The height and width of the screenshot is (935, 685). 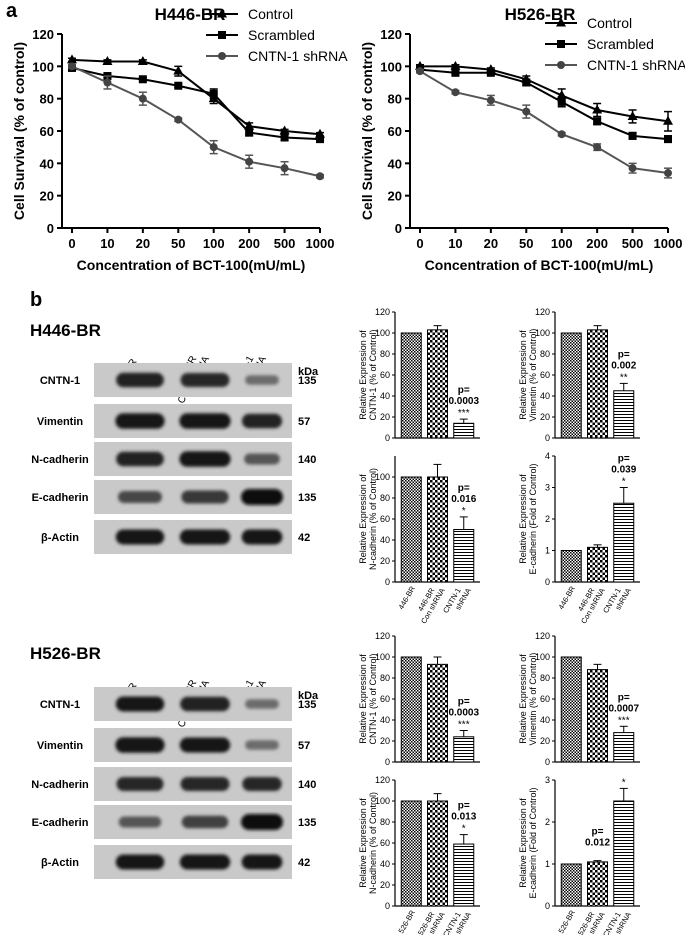 I want to click on p-value: 0.012, so click(x=597, y=843).